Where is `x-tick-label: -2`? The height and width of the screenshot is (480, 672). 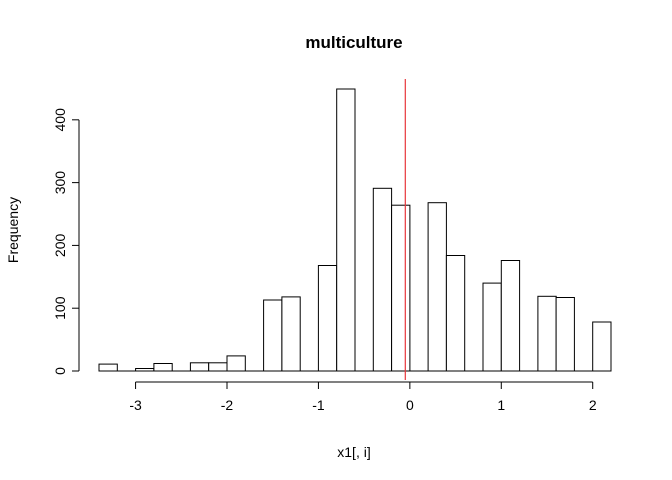
x-tick-label: -2 is located at coordinates (227, 405).